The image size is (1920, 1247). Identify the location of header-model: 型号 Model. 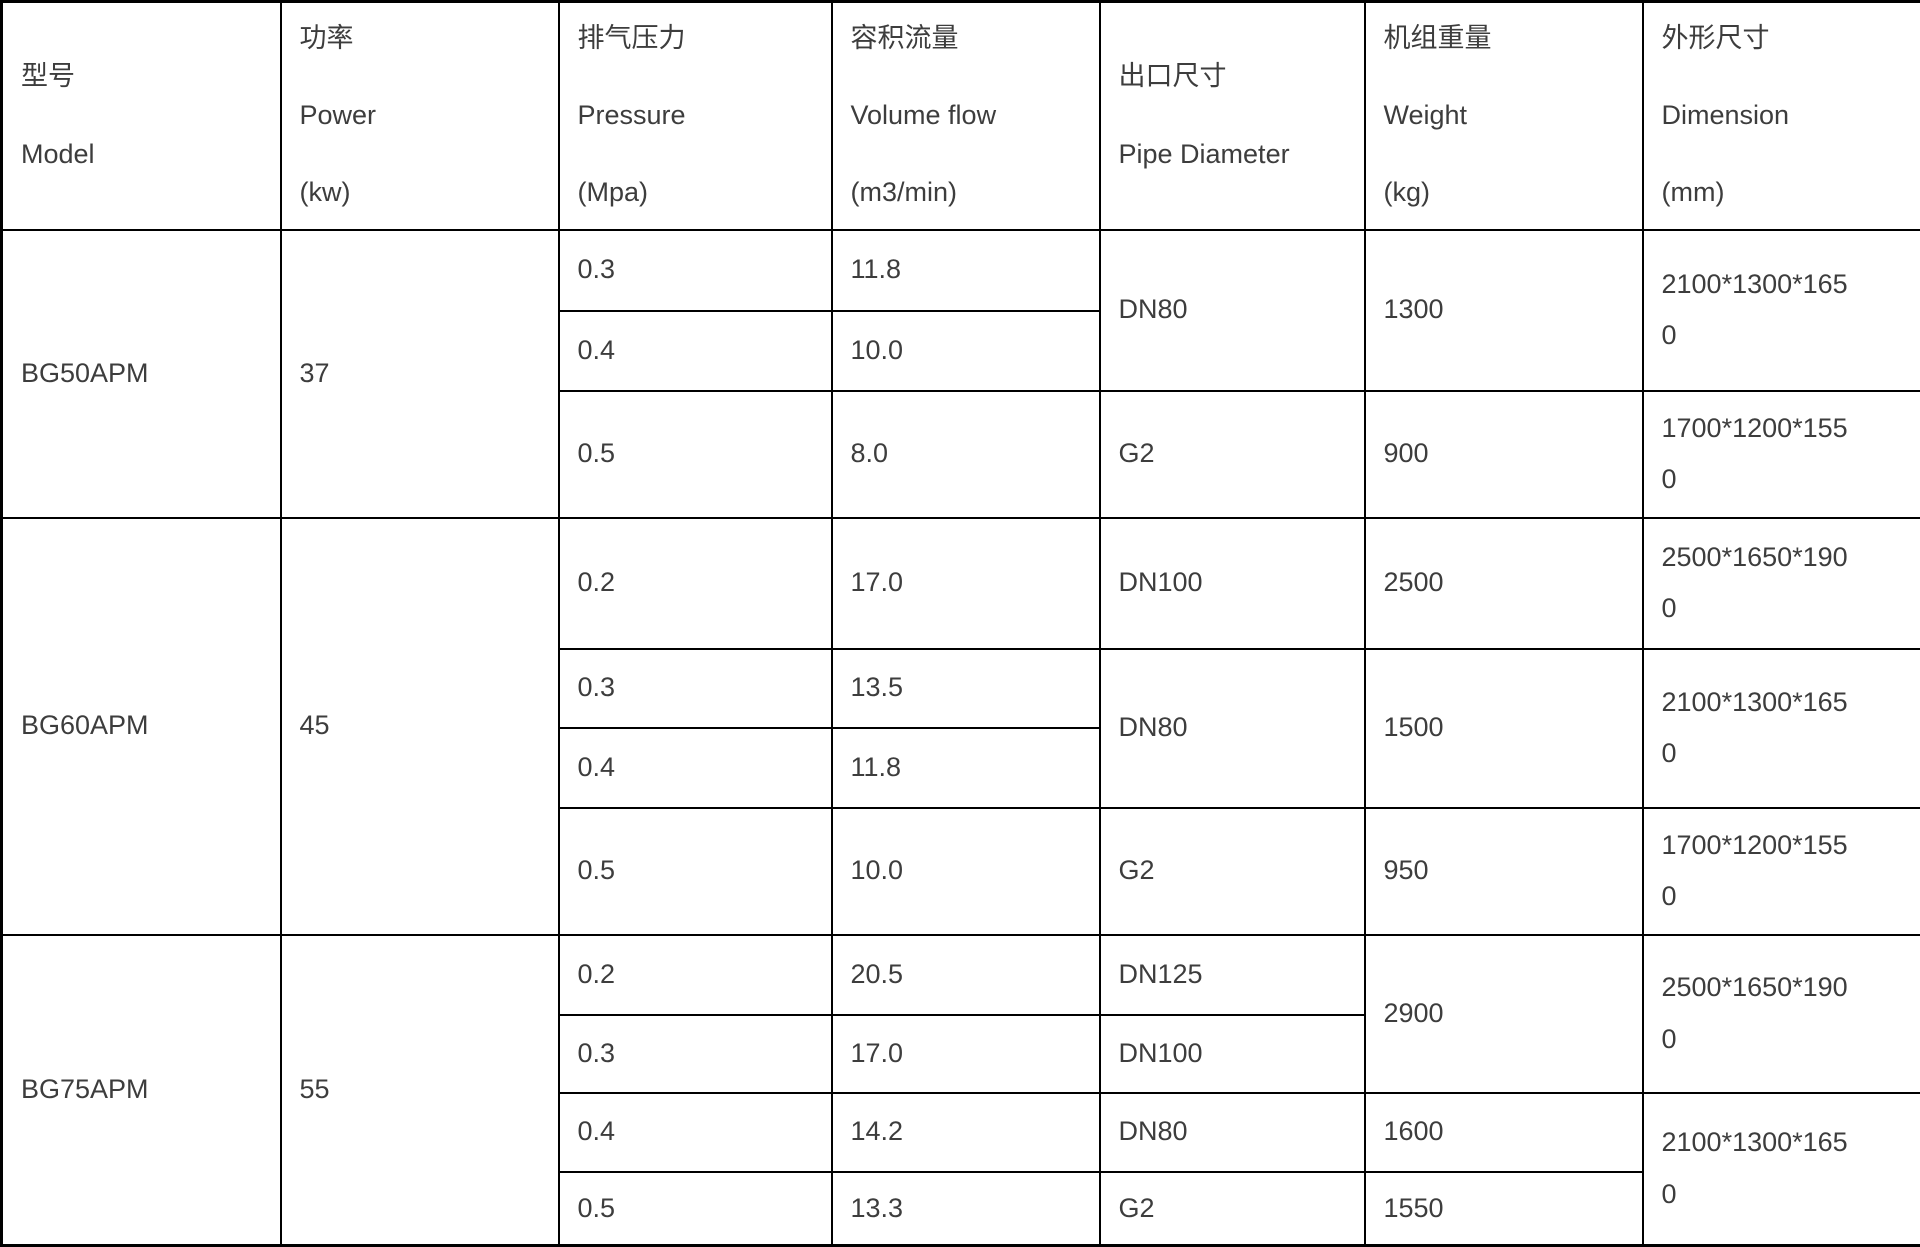
(141, 115).